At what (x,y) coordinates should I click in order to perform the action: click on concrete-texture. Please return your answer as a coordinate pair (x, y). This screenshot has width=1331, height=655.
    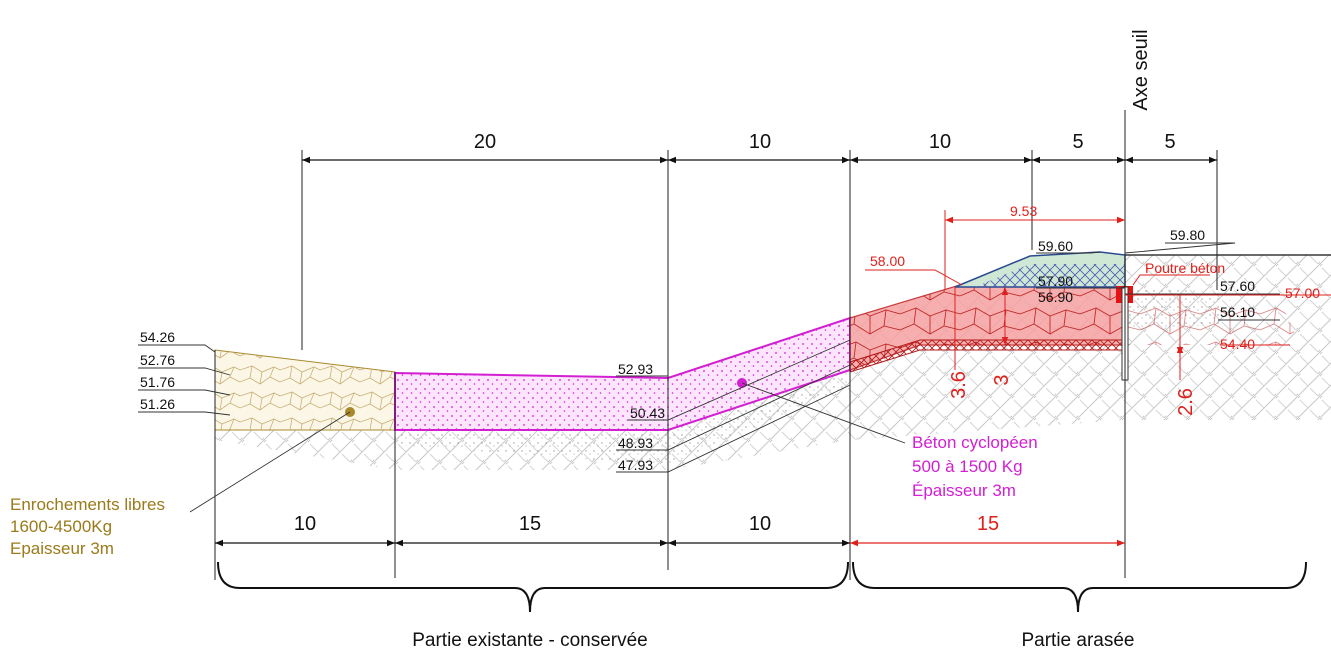
    Looking at the image, I should click on (622, 374).